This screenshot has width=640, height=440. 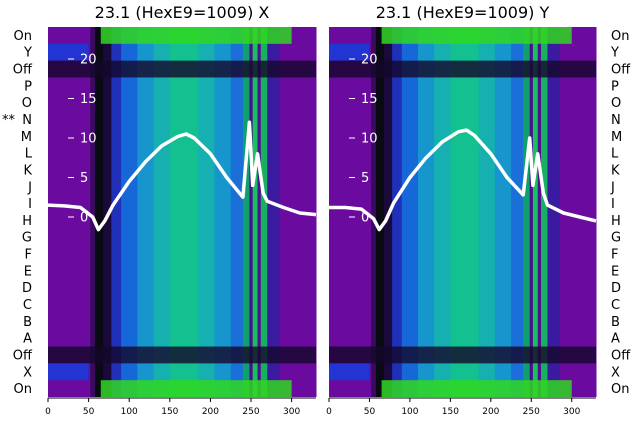 I want to click on overlay-tick-label: 25, so click(x=369, y=20).